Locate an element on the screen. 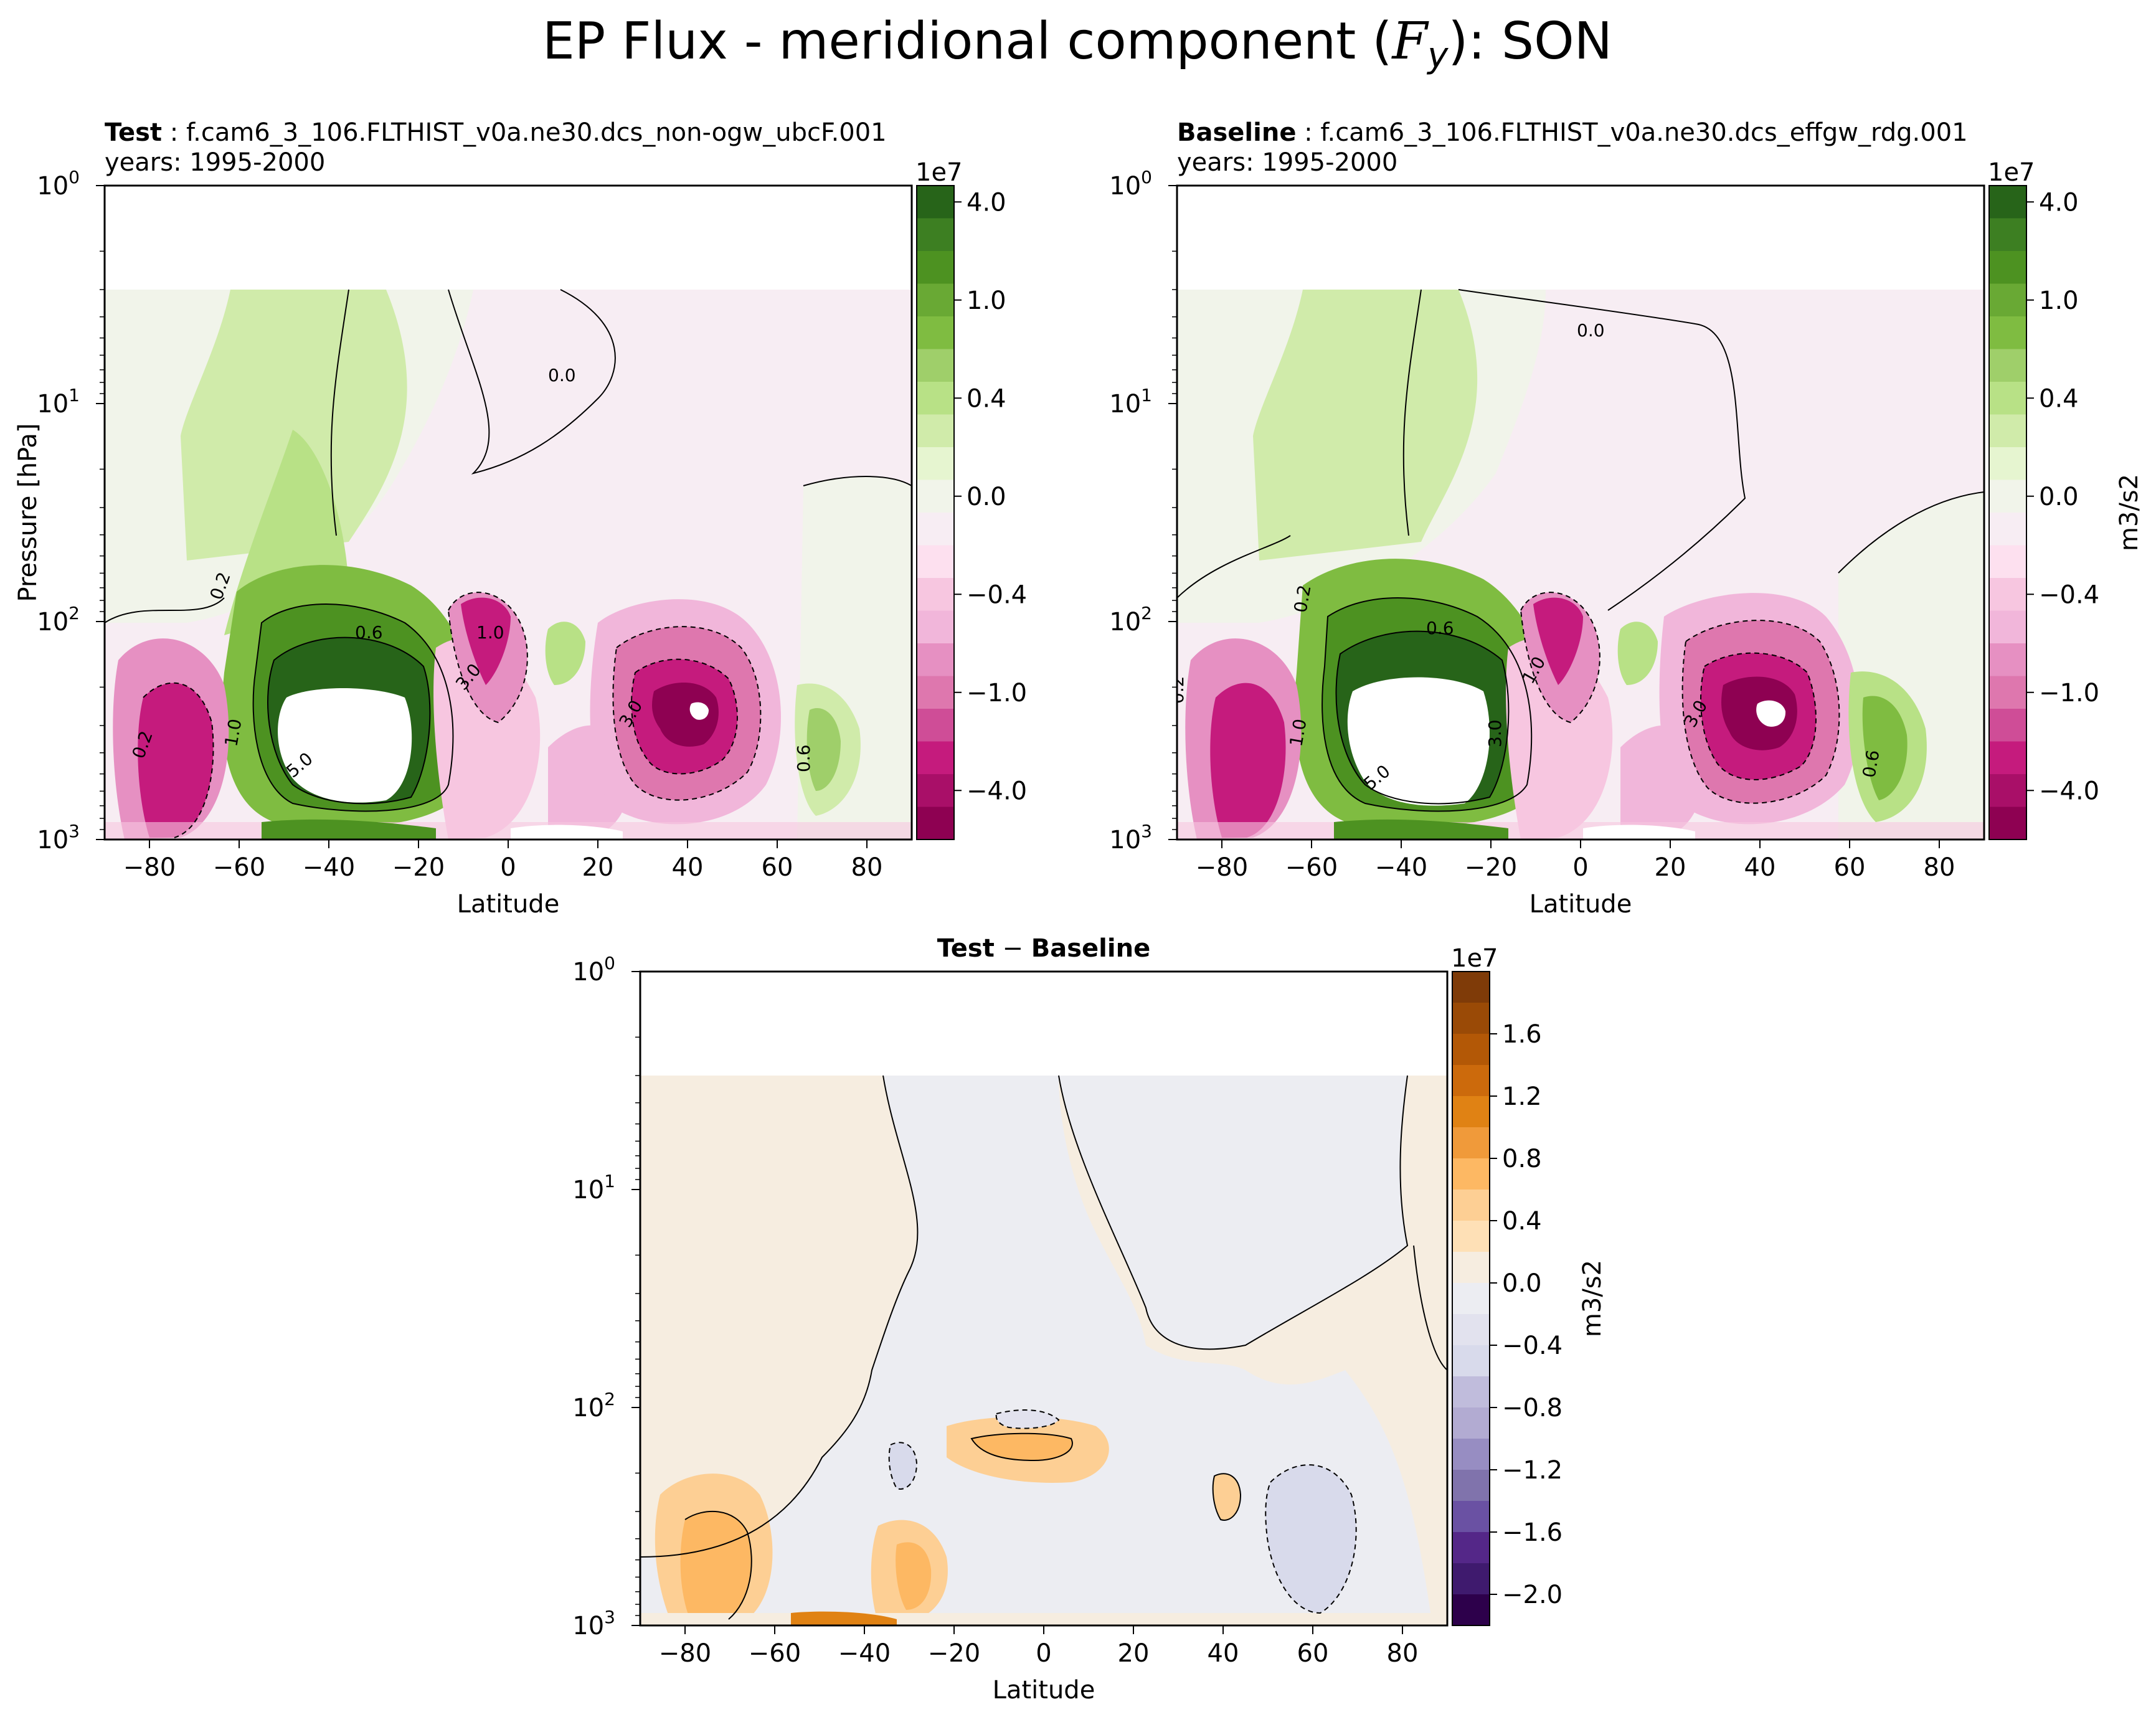  colorbar-tick-label: 4.0 is located at coordinates (2059, 203).